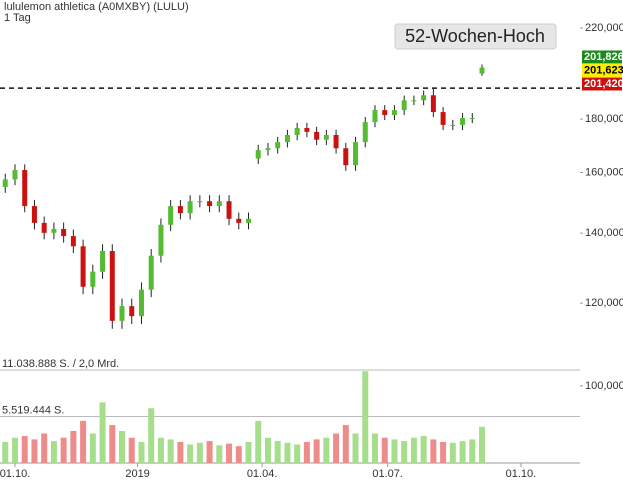 This screenshot has height=483, width=623. I want to click on price-box-label: 201,420, so click(603, 84).